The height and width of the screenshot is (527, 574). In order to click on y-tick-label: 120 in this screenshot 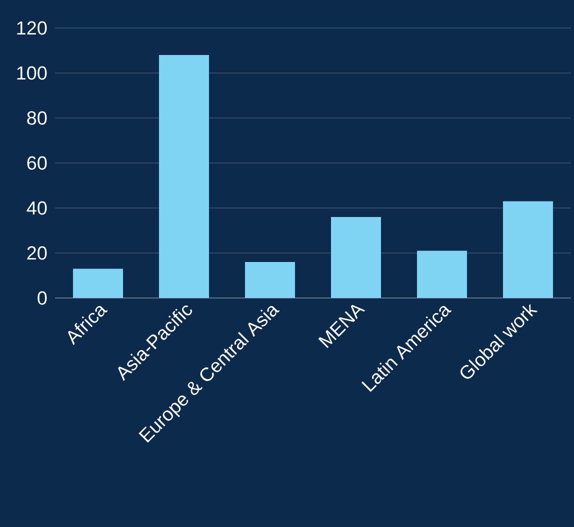, I will do `click(32, 28)`.